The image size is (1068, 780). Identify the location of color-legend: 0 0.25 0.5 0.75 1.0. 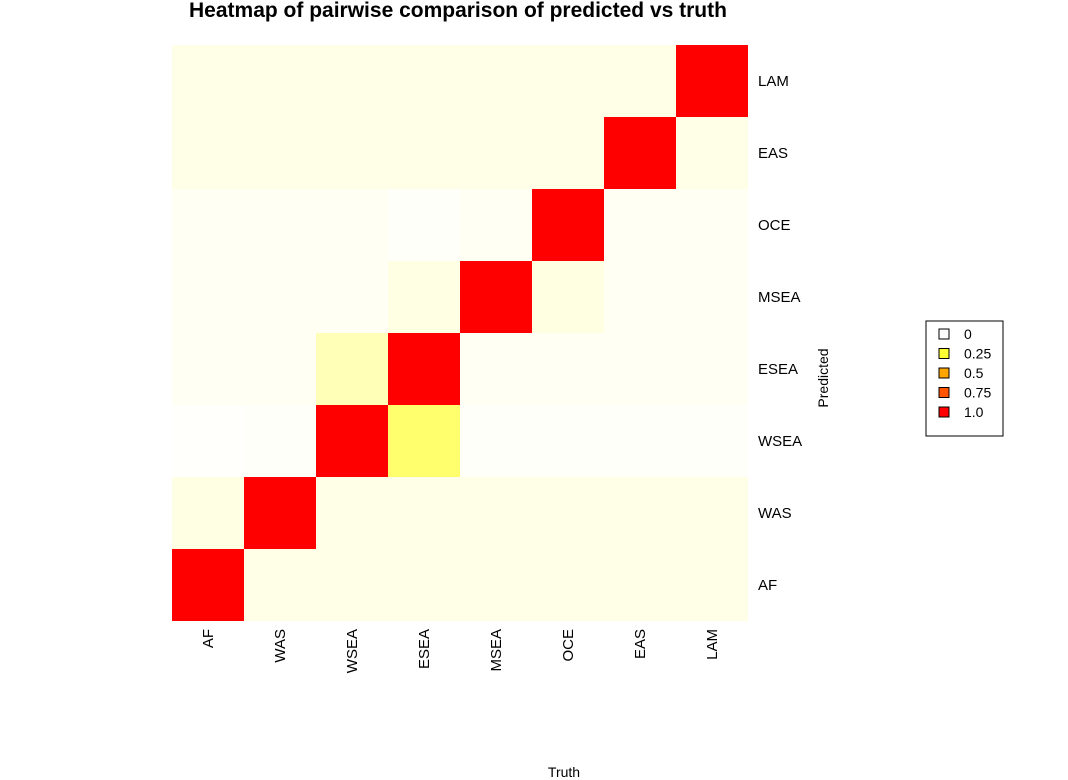
(964, 378).